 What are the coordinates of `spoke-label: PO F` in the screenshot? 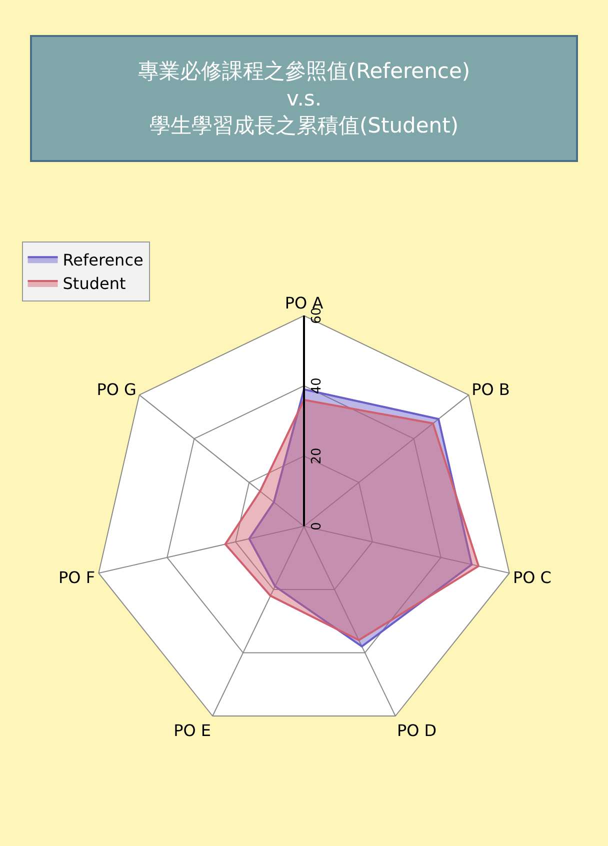 It's located at (77, 577).